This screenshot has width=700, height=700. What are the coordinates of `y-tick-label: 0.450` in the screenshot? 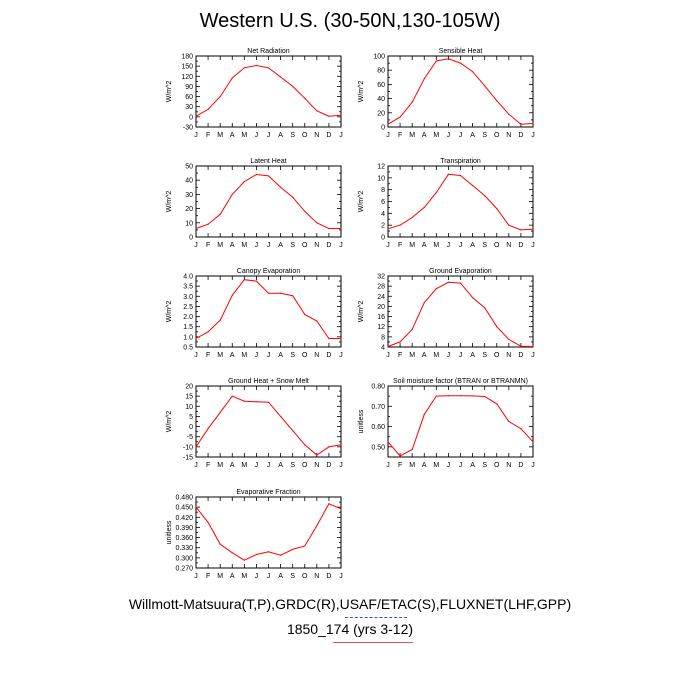 It's located at (184, 508).